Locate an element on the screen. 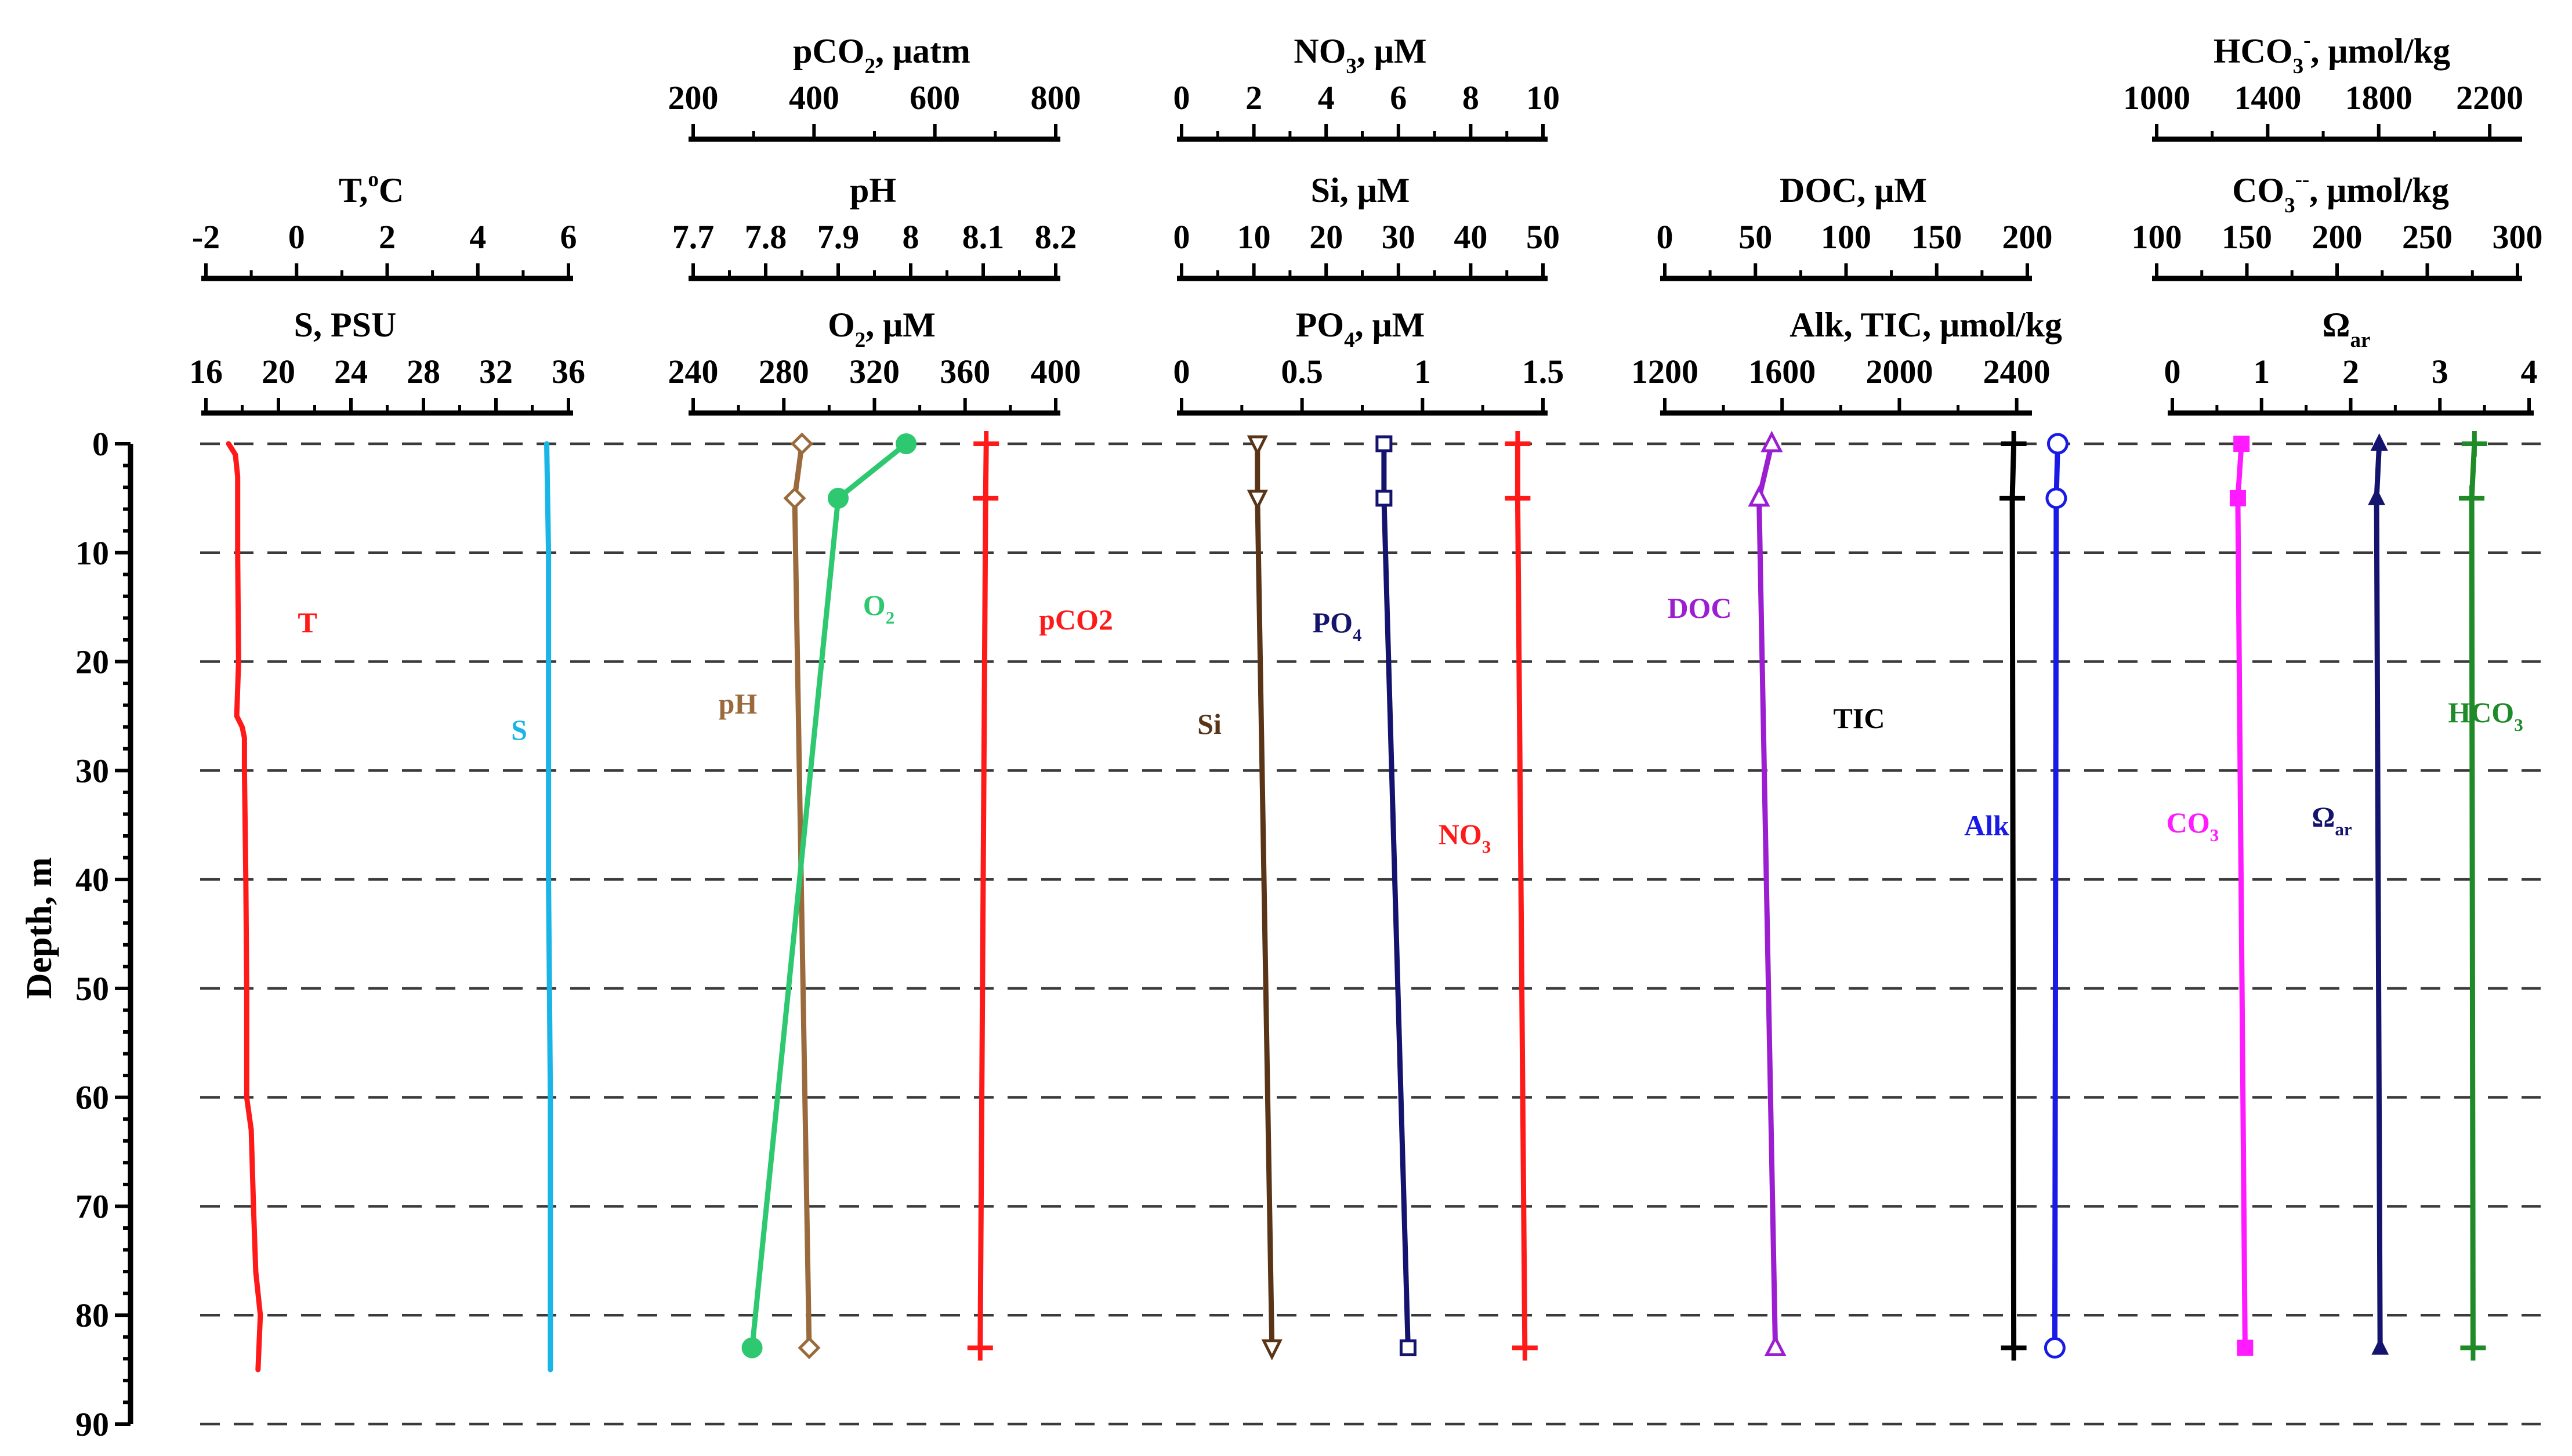  axis-omega: 0 1 2 3 4 Ωar is located at coordinates (2351, 361).